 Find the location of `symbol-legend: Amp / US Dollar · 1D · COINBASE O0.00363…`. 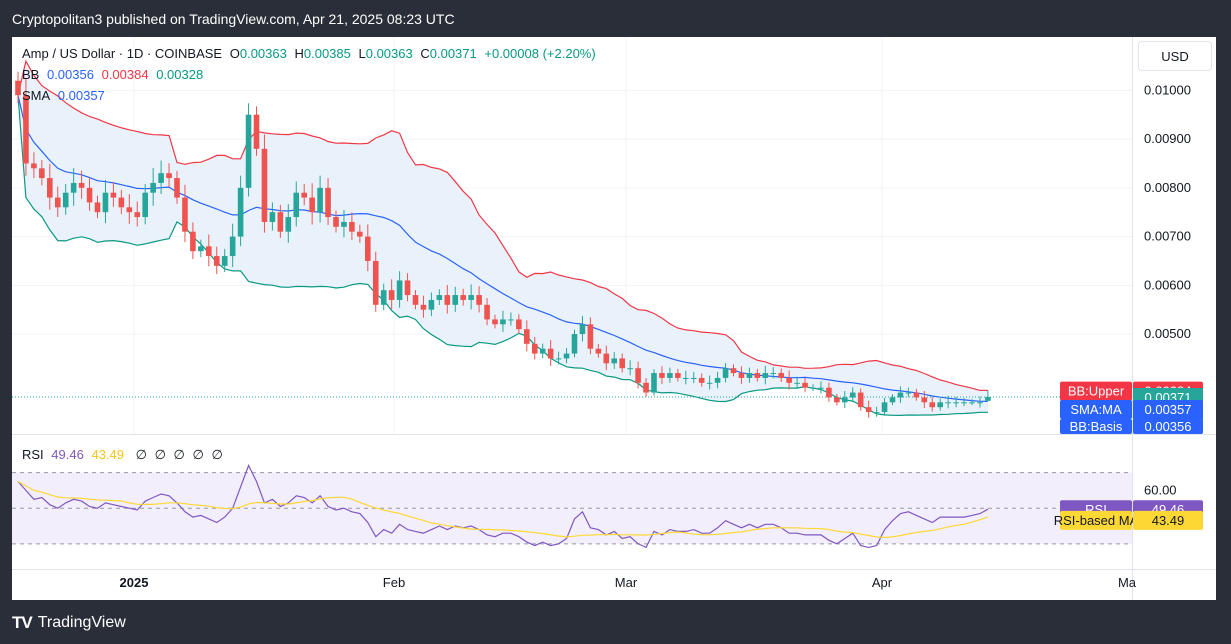

symbol-legend: Amp / US Dollar · 1D · COINBASE O0.00363… is located at coordinates (311, 53).